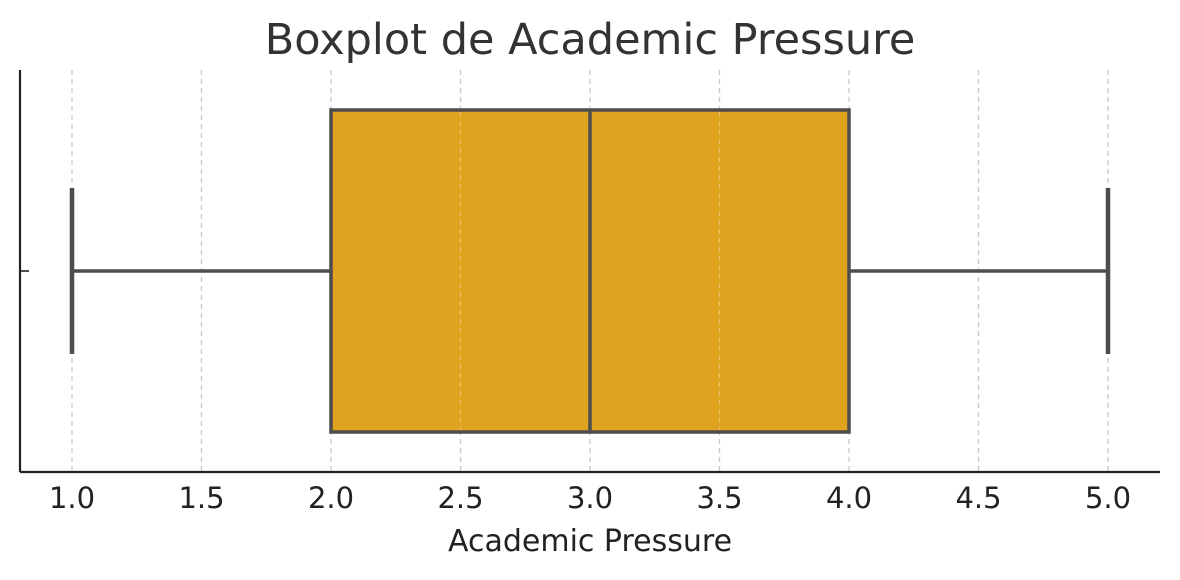 The width and height of the screenshot is (1180, 580). Describe the element at coordinates (72, 498) in the screenshot. I see `x-tick-label-1.0: 1.0` at that location.